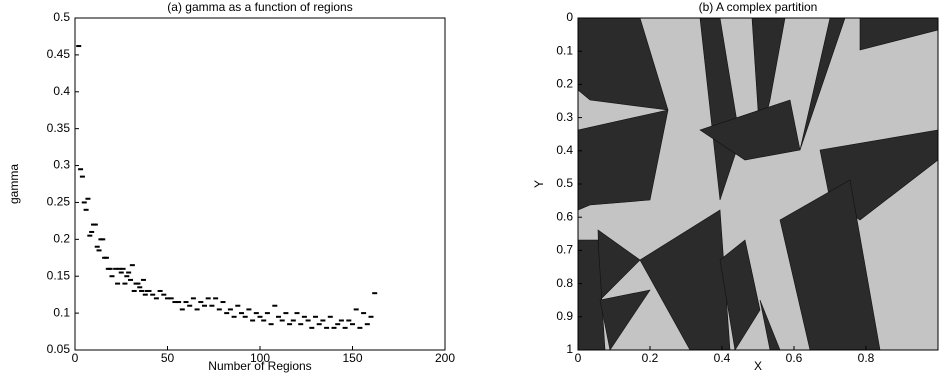 This screenshot has width=943, height=375. What do you see at coordinates (259, 7) in the screenshot?
I see `chart-title: (a) gamma as a function of regions` at bounding box center [259, 7].